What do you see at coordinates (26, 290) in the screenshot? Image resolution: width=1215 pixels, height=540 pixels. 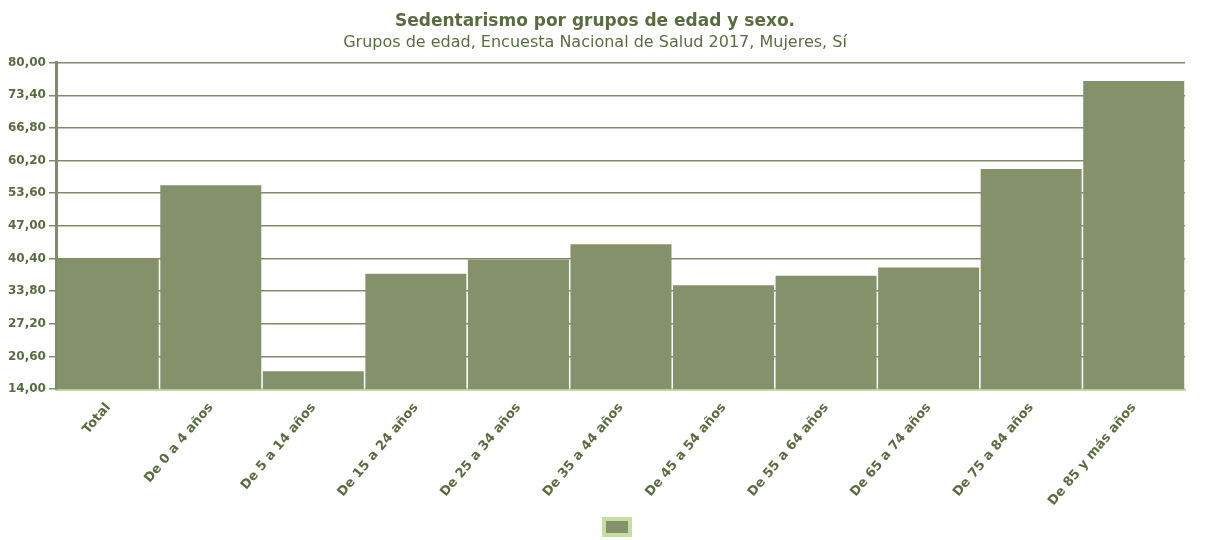 I see `y-tick-label: 33,80` at bounding box center [26, 290].